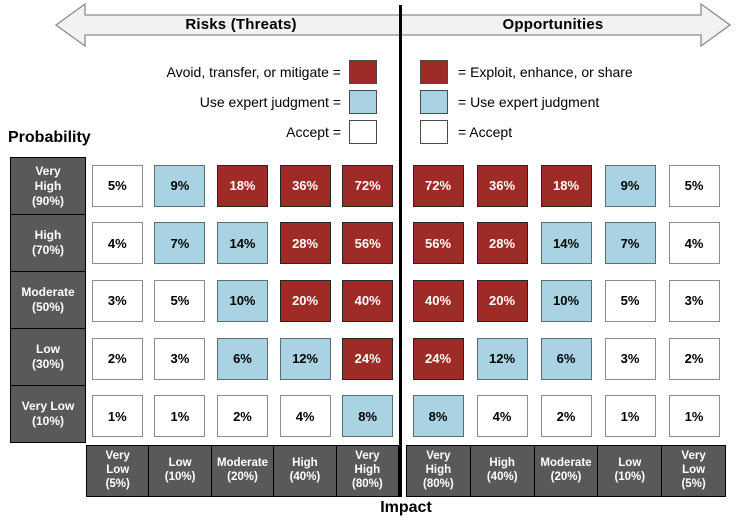  Describe the element at coordinates (368, 358) in the screenshot. I see `risk-cell: 24%` at that location.